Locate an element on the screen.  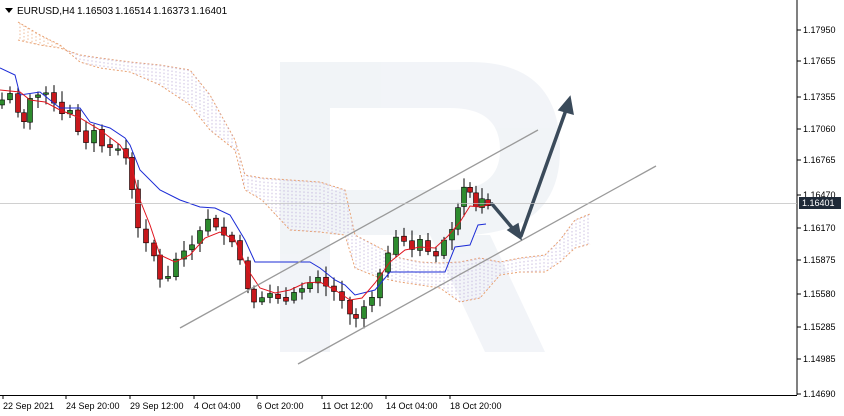
price-tick-label: 1.17655 is located at coordinates (819, 61).